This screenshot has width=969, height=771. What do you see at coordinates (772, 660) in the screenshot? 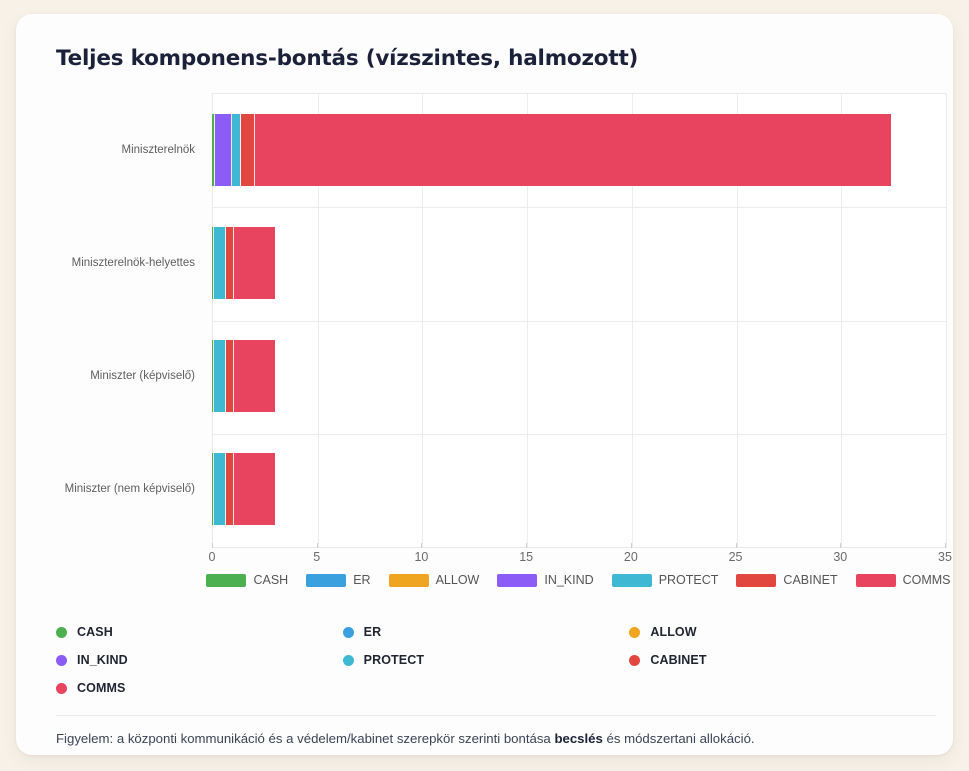
I see `legend-item-cabinet: CABINET` at bounding box center [772, 660].